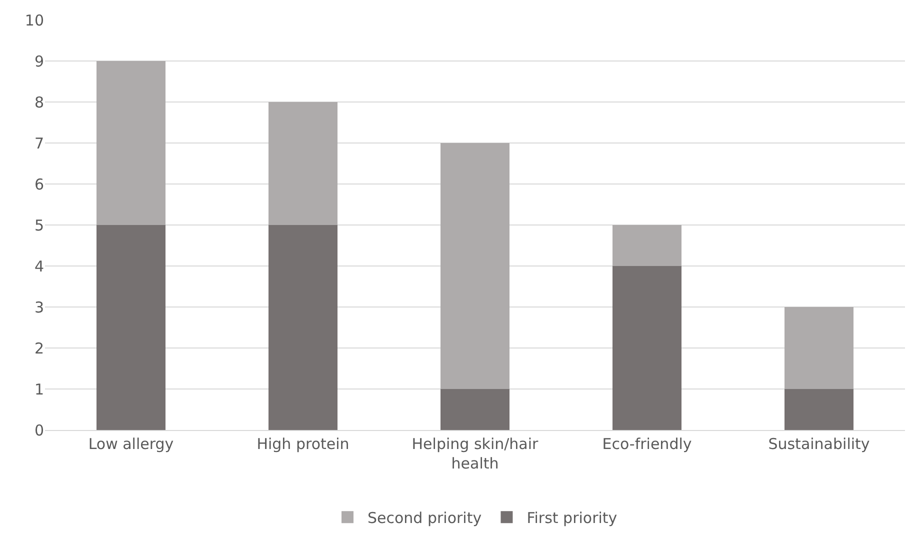  What do you see at coordinates (39, 61) in the screenshot?
I see `y-tick-label: 9` at bounding box center [39, 61].